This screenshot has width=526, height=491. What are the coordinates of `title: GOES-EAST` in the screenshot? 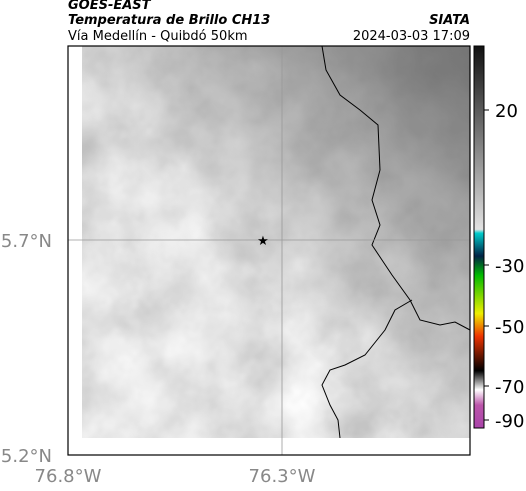 It's located at (110, 6).